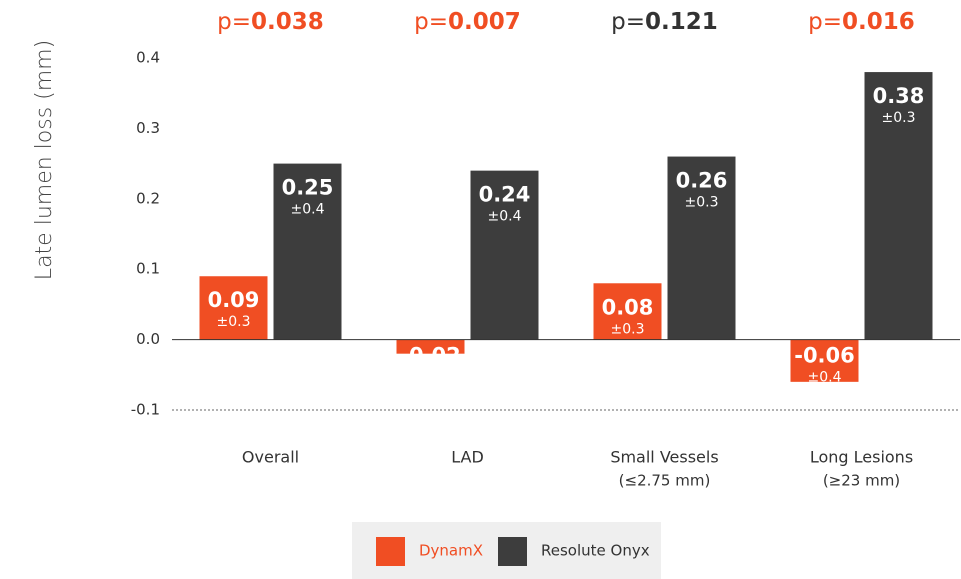  Describe the element at coordinates (824, 356) in the screenshot. I see `value-label: -0.06` at that location.